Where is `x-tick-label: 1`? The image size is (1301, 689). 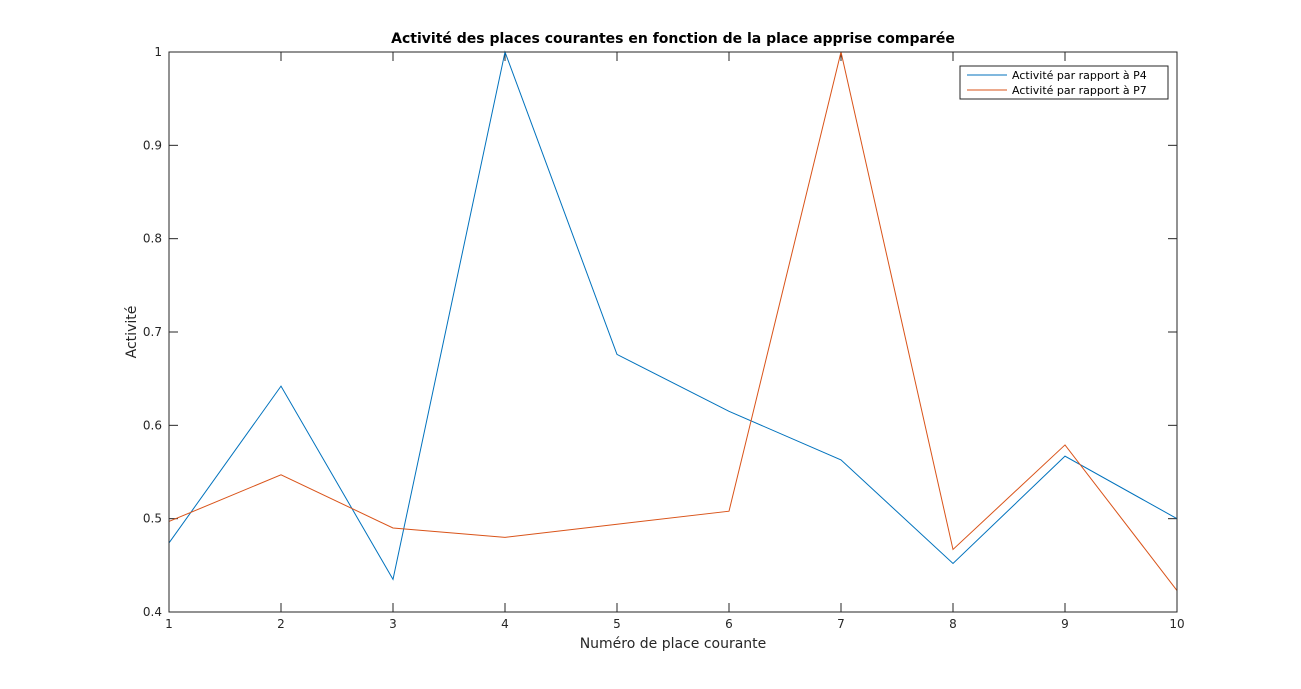
x-tick-label: 1 is located at coordinates (169, 624).